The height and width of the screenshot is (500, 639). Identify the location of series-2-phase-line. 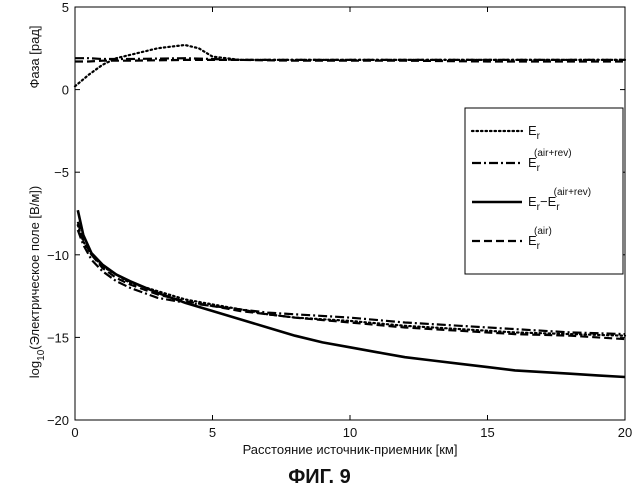
(350, 59).